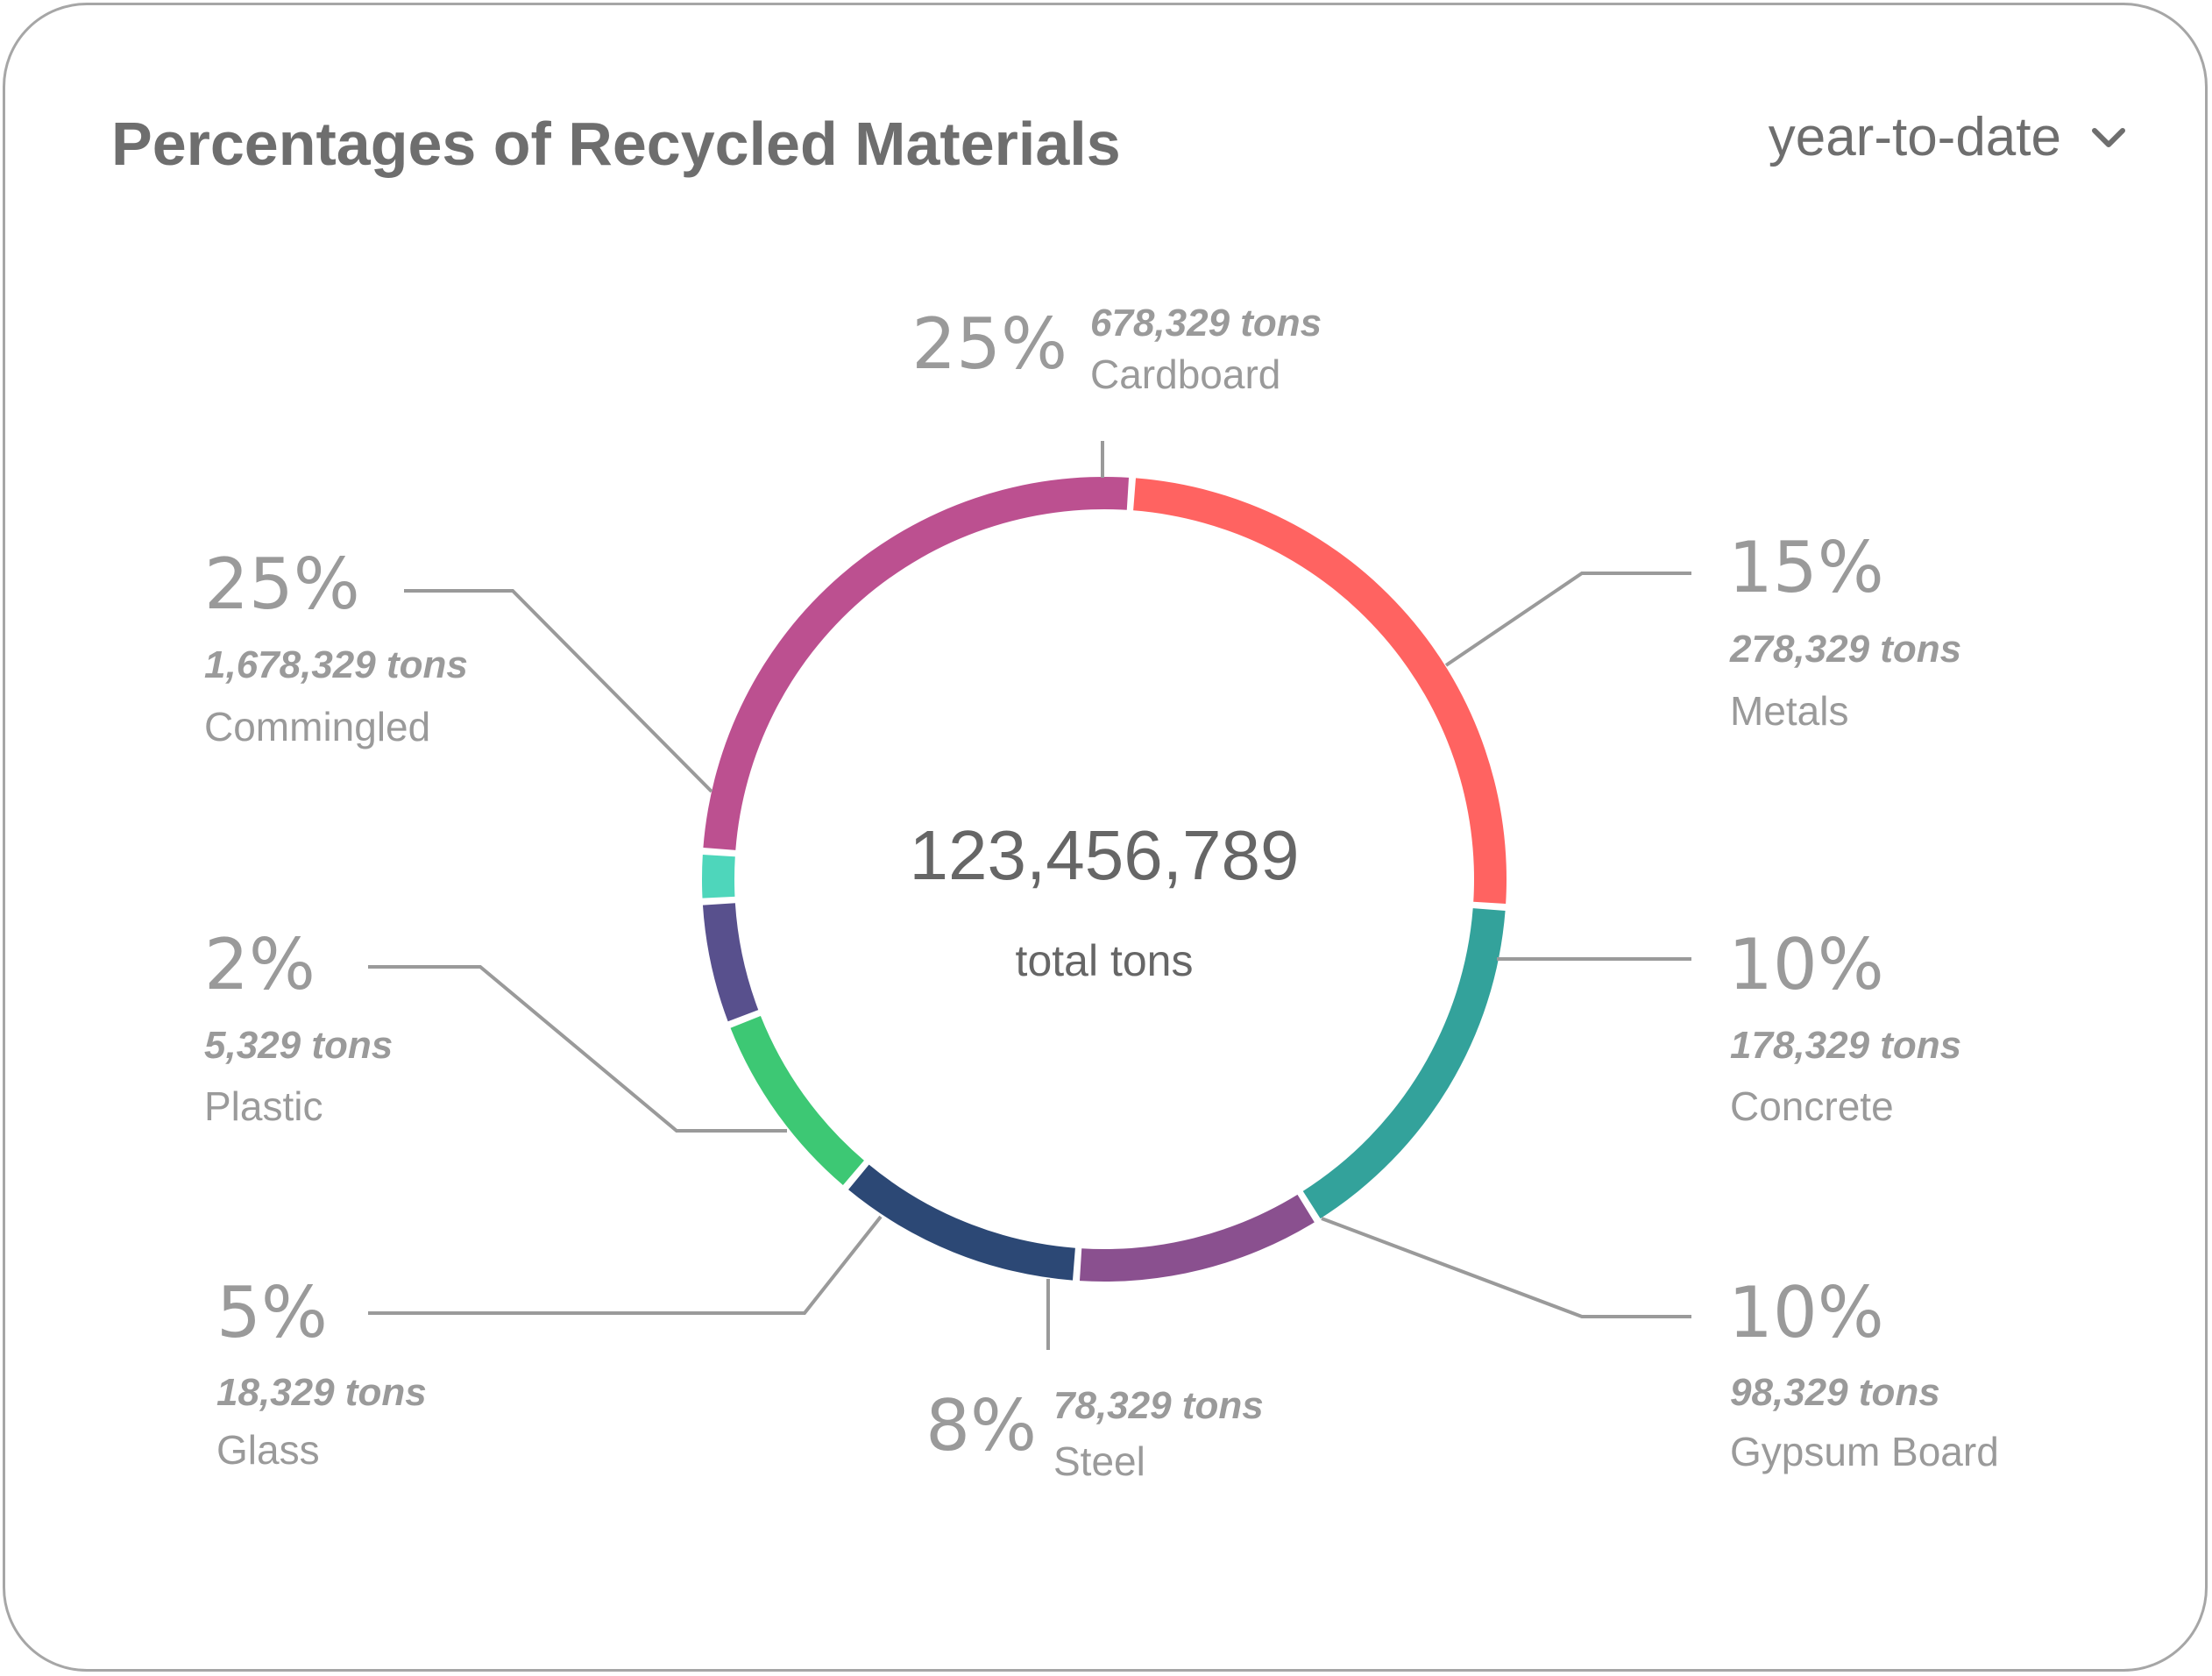  Describe the element at coordinates (1185, 374) in the screenshot. I see `category-label-cardboard: Cardboard` at that location.